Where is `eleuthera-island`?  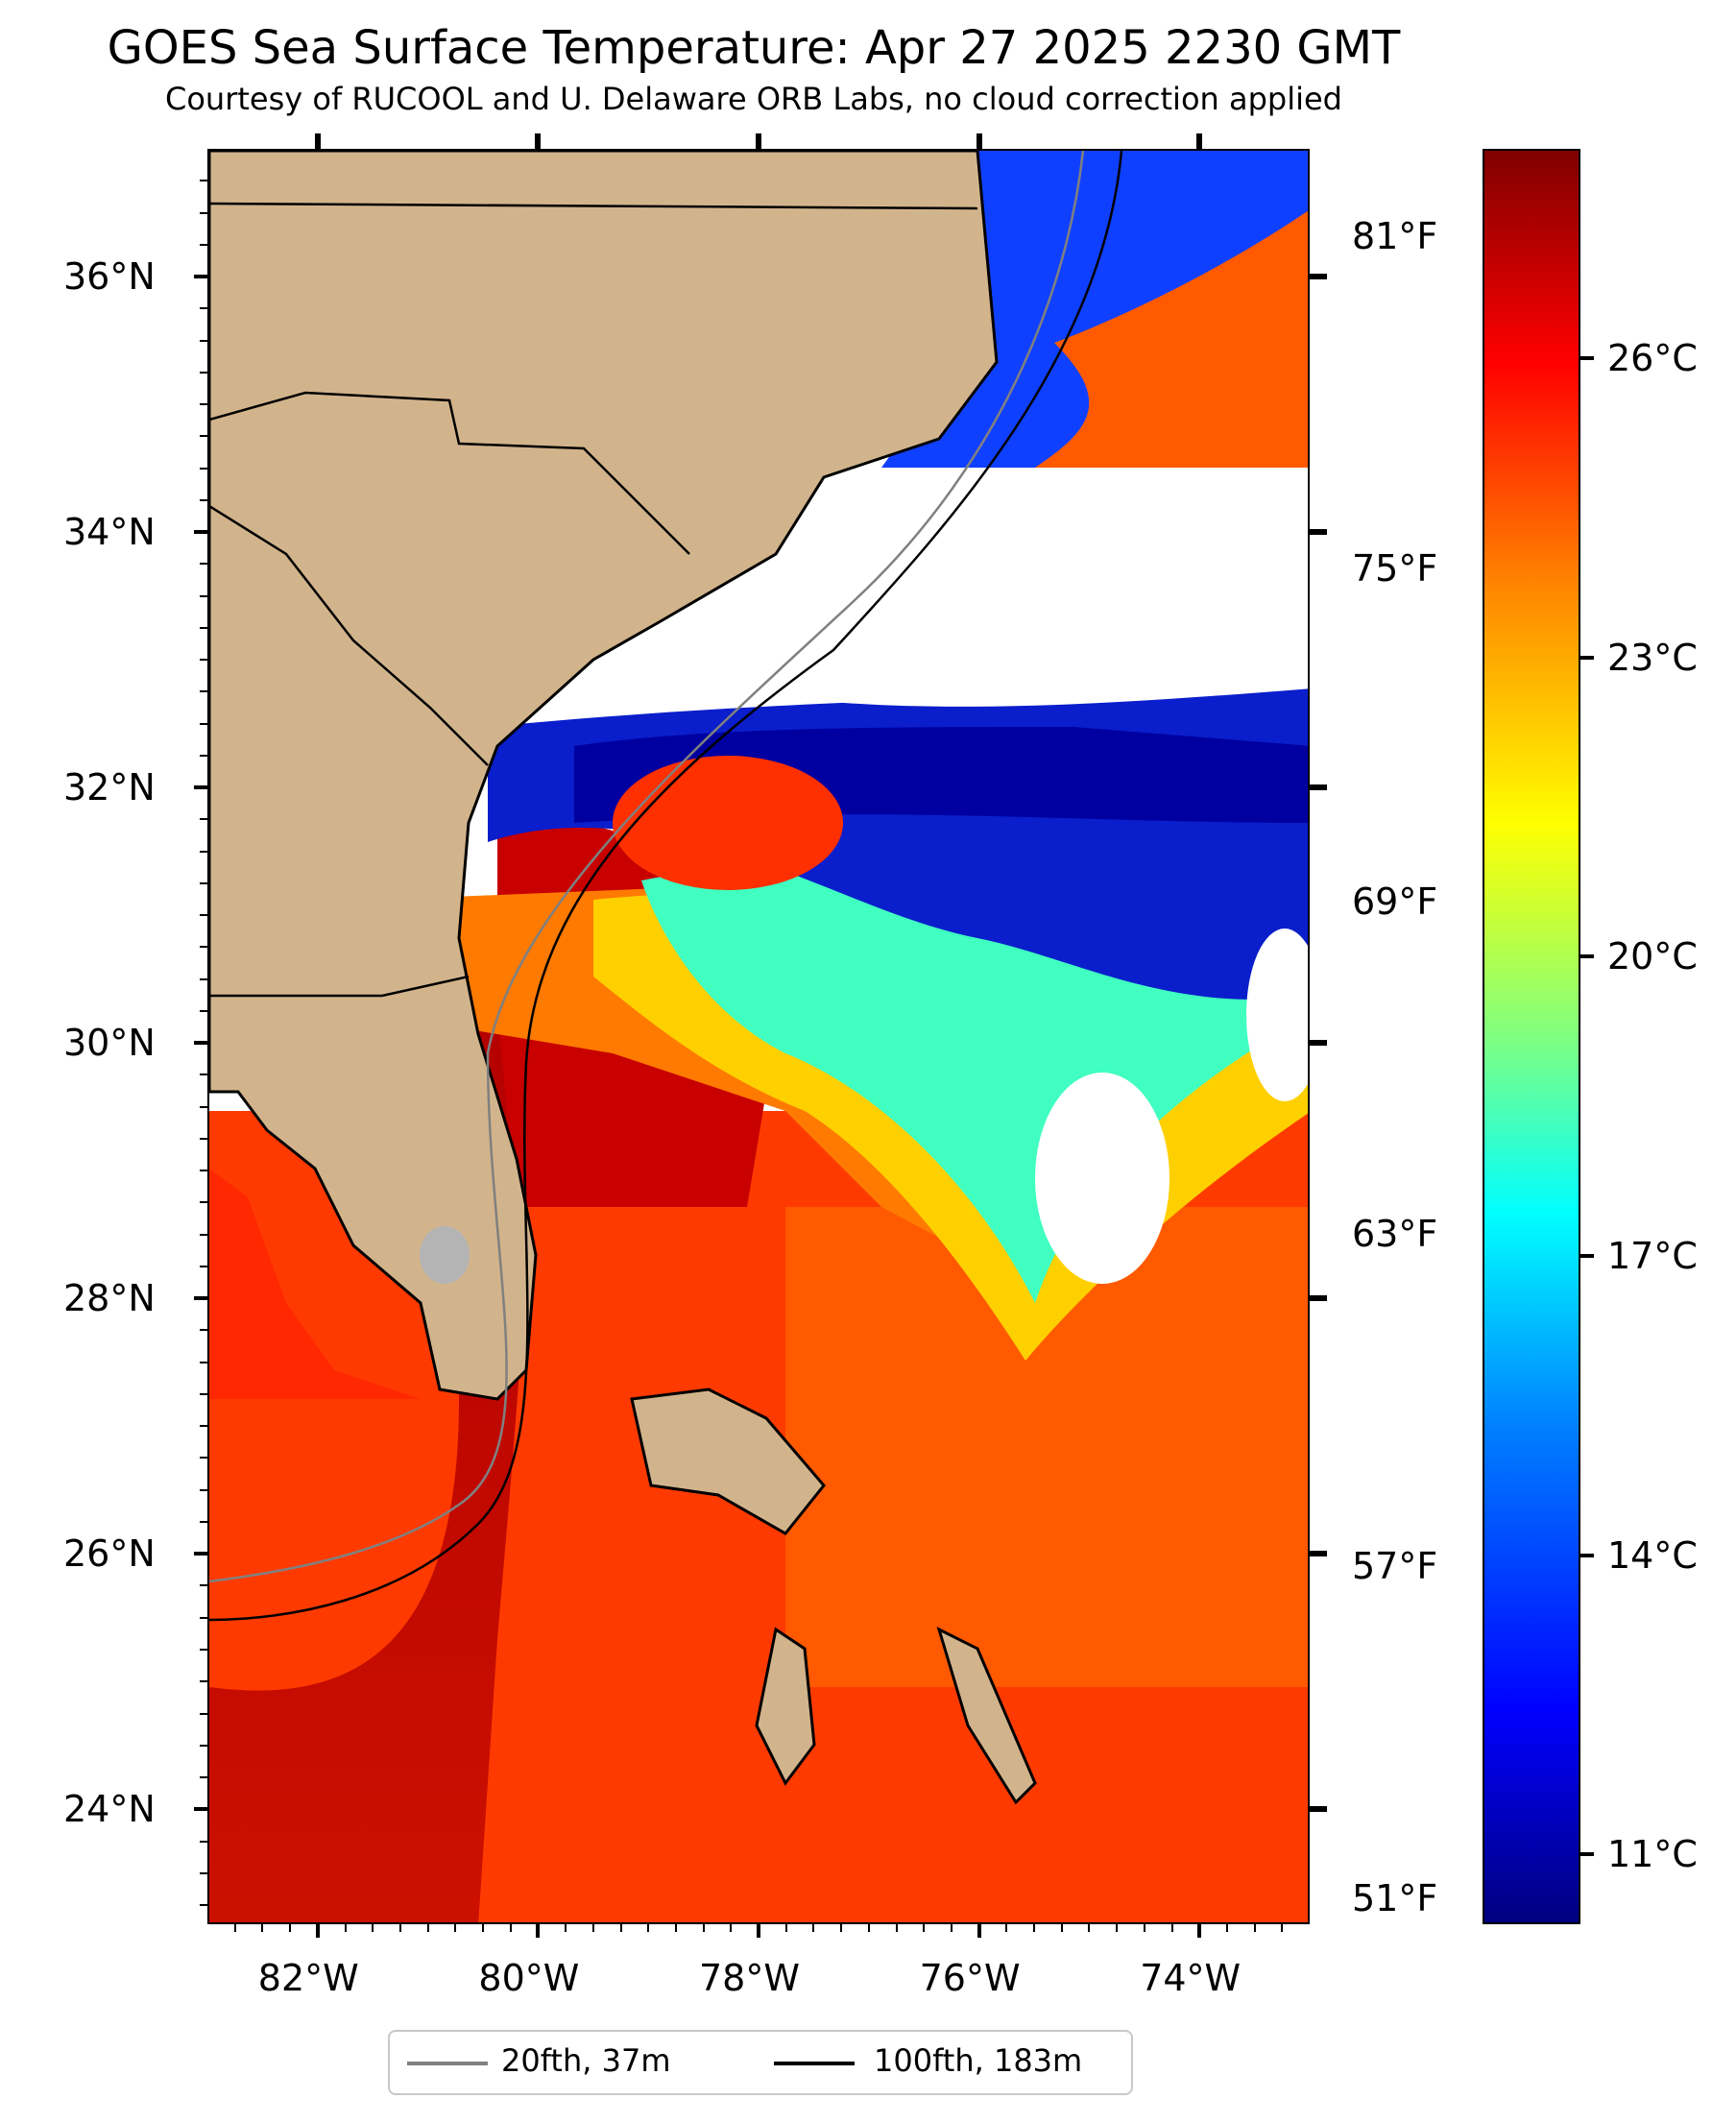 eleuthera-island is located at coordinates (987, 1716).